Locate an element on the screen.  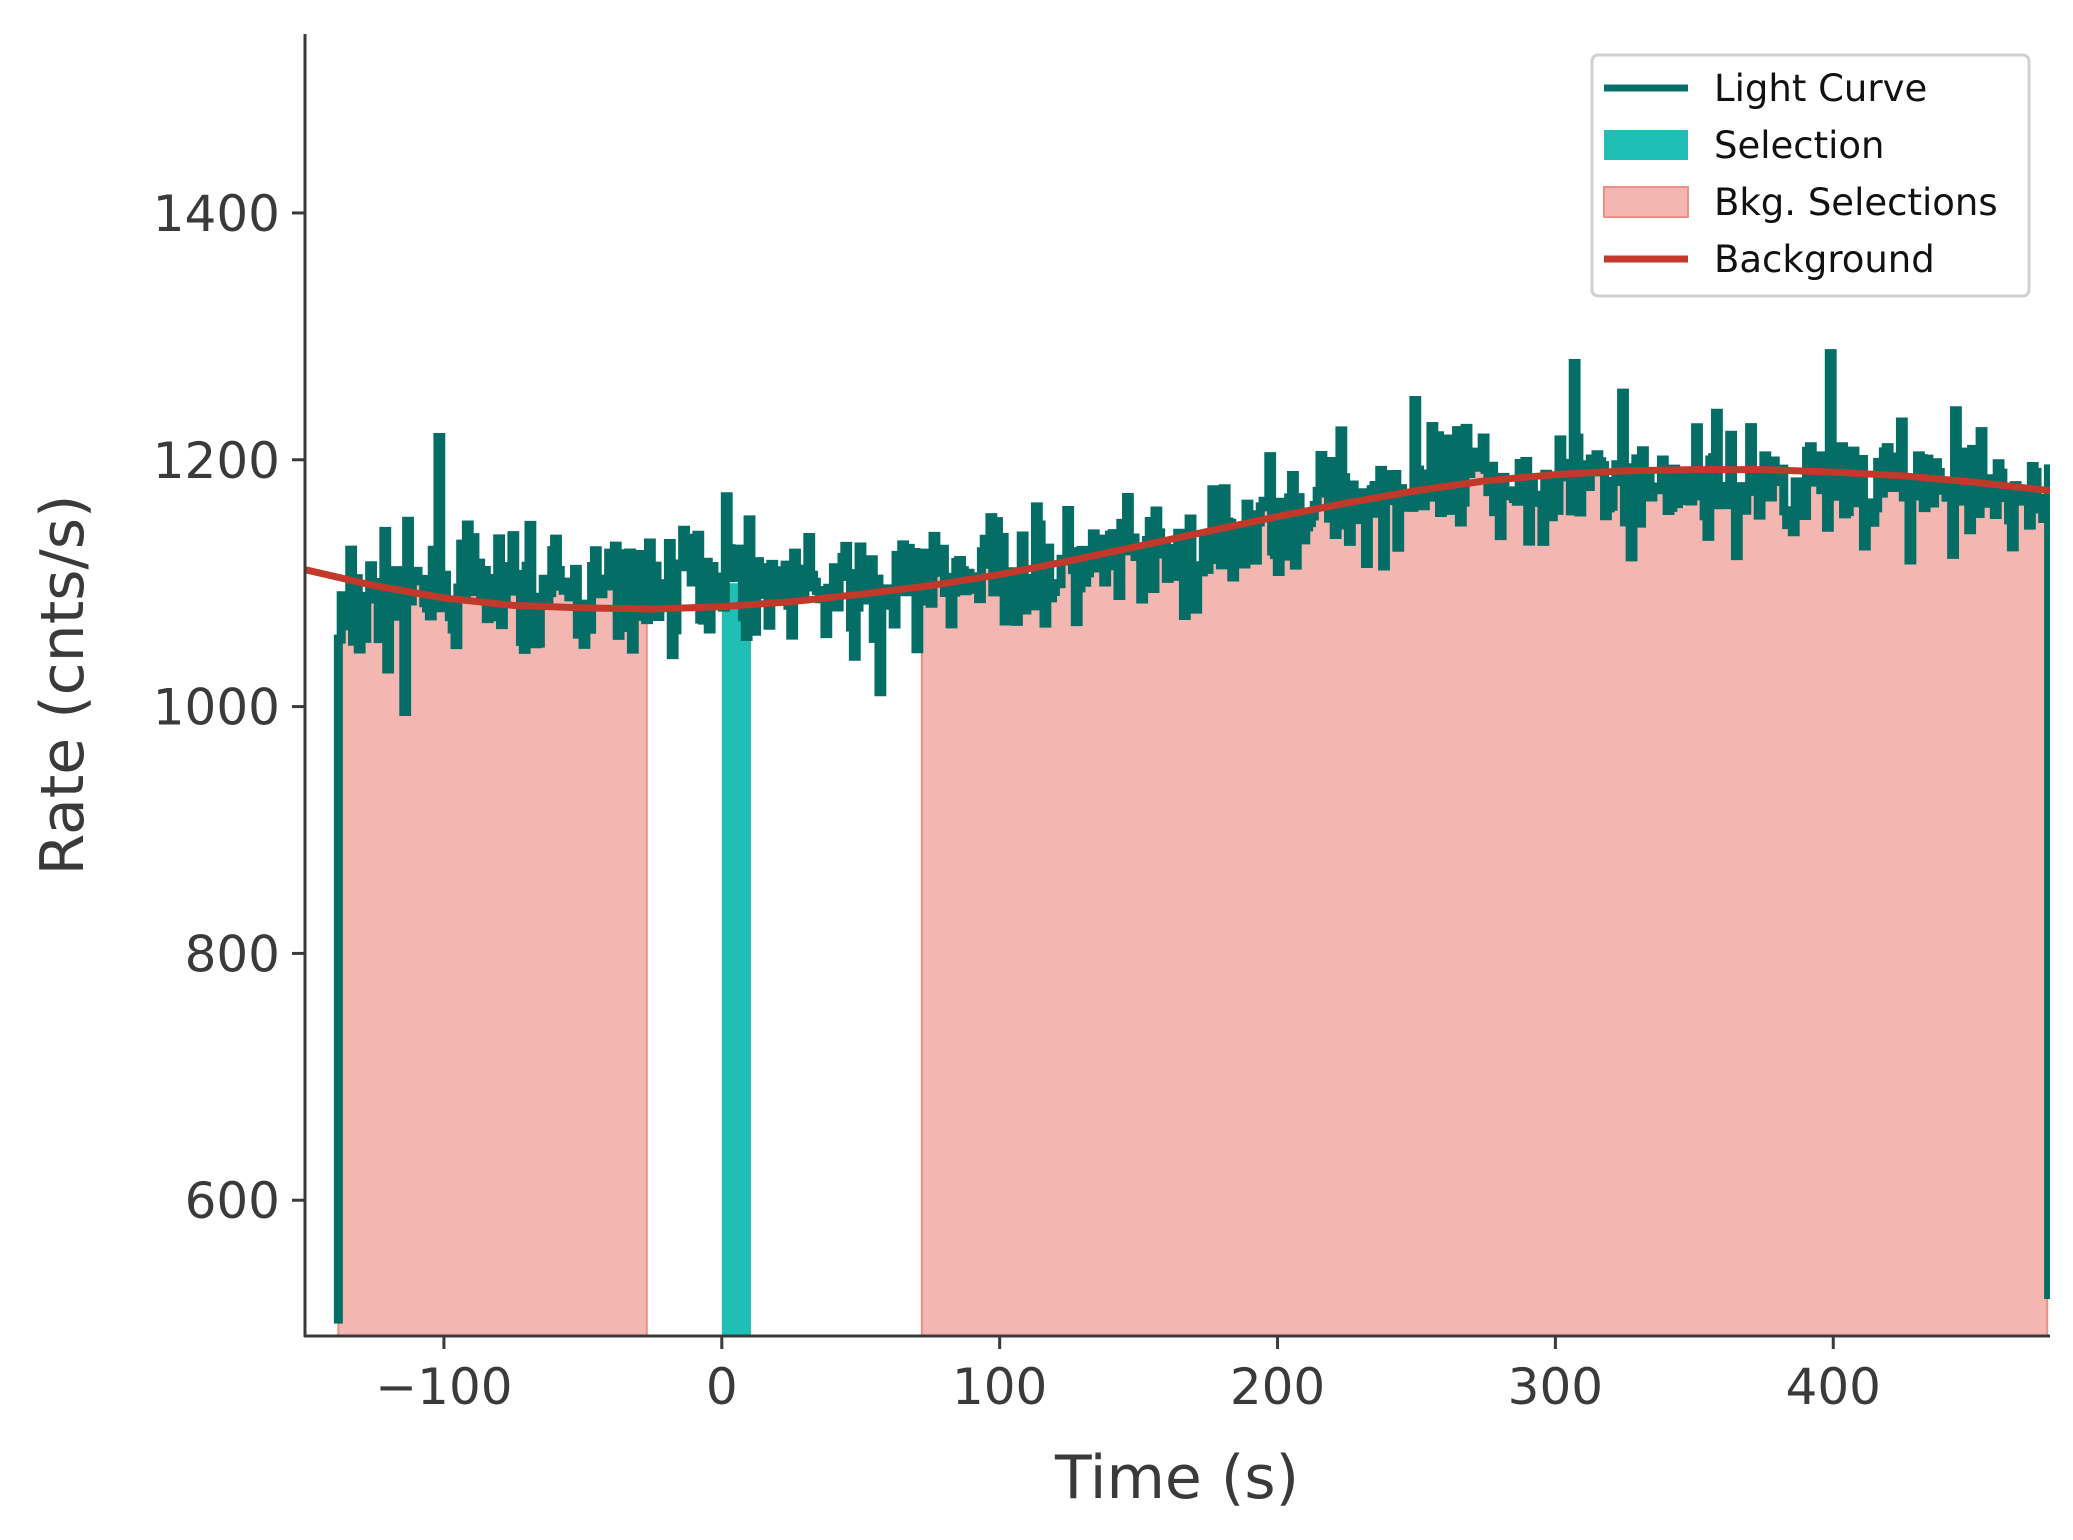
selection-band is located at coordinates (736, 959).